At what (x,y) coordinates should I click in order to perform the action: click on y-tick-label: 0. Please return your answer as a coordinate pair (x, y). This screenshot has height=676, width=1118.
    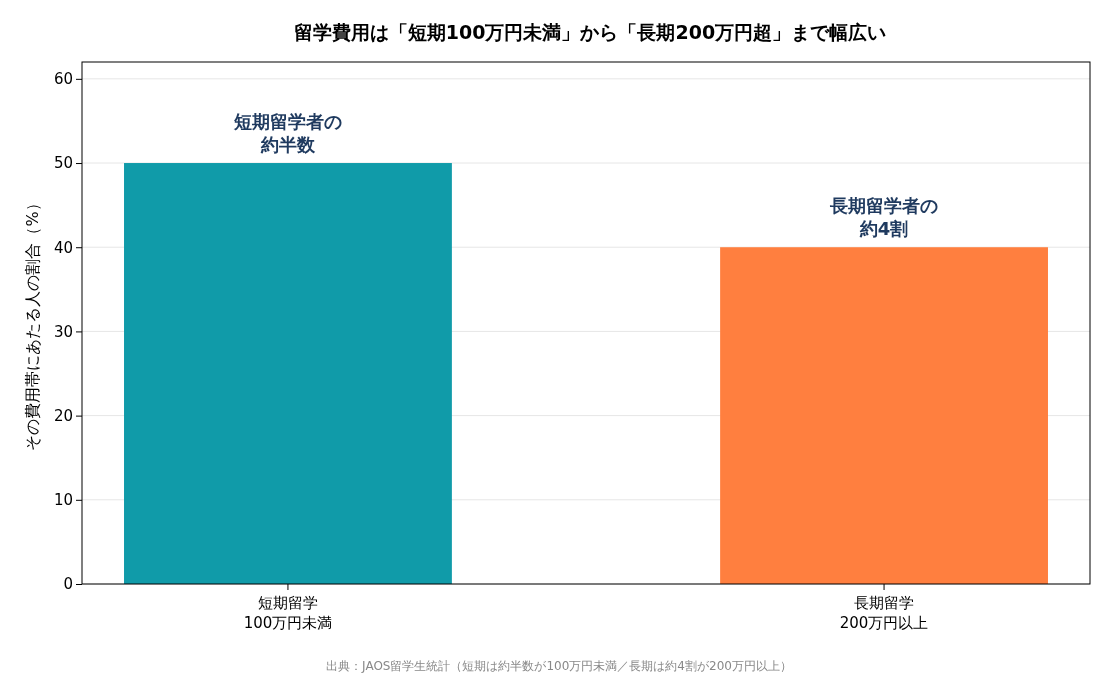
    Looking at the image, I should click on (68, 584).